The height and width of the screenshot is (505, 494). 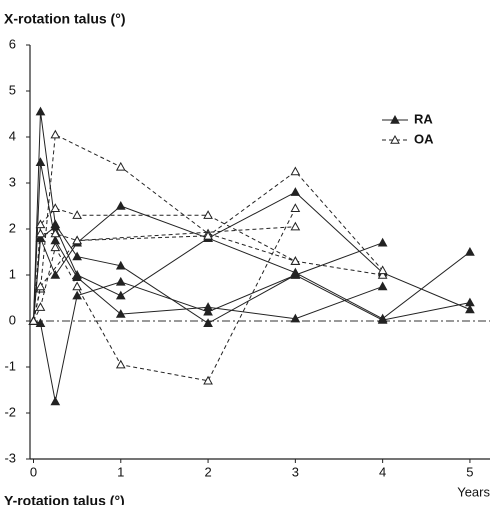 What do you see at coordinates (12, 181) in the screenshot?
I see `y-tick-label: 3` at bounding box center [12, 181].